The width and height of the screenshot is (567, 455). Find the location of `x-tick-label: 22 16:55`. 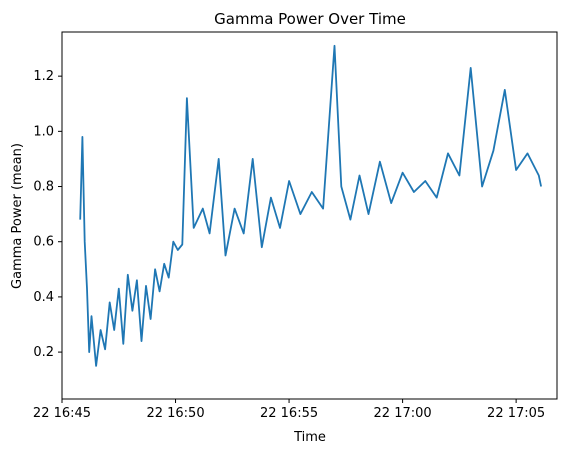

x-tick-label: 22 16:55 is located at coordinates (289, 413).